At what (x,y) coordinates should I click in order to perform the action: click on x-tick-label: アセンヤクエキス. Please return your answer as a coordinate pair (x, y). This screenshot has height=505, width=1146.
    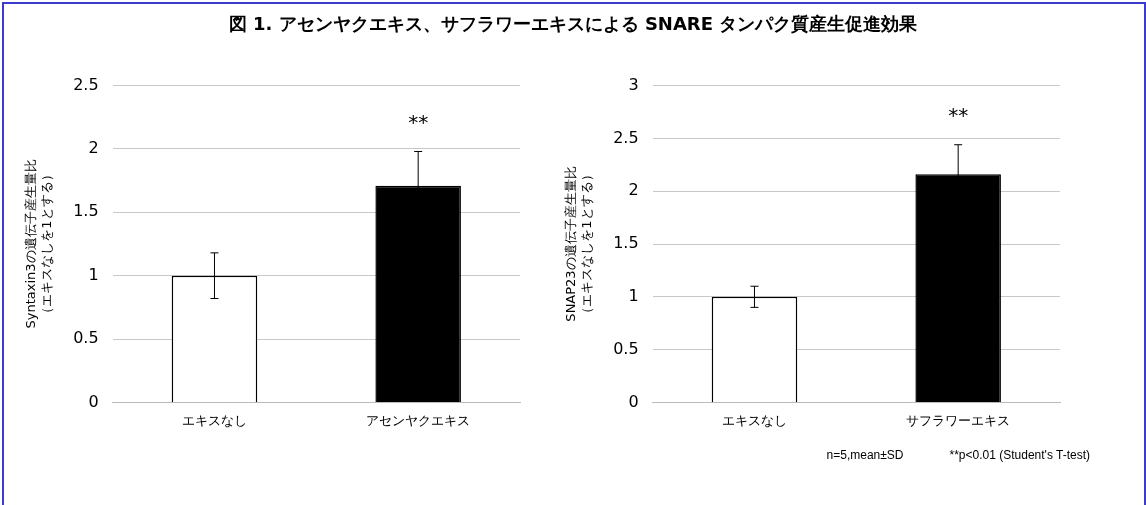
    Looking at the image, I should click on (418, 420).